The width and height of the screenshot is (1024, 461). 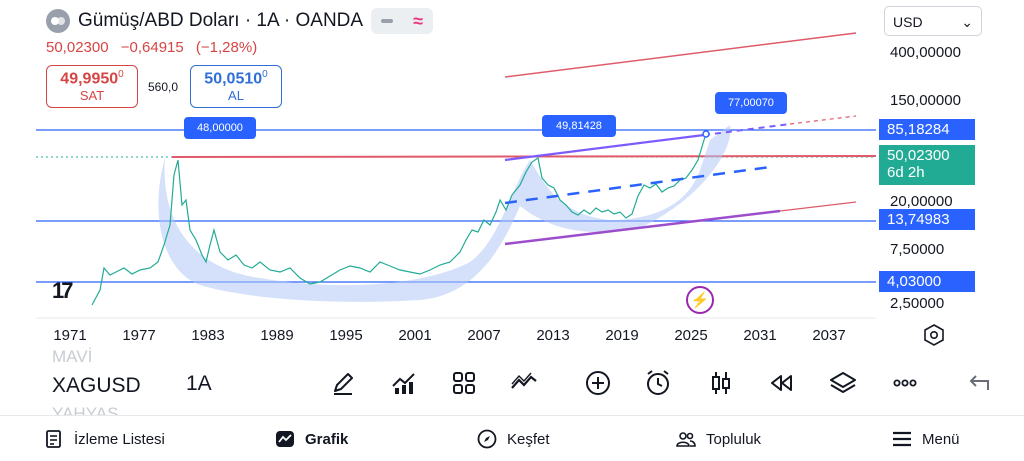 I want to click on time-axis-label: 1971, so click(x=70, y=335).